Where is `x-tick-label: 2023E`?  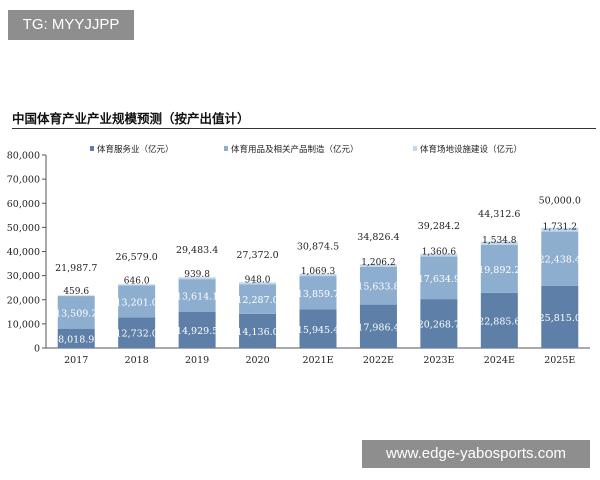
x-tick-label: 2023E is located at coordinates (438, 360).